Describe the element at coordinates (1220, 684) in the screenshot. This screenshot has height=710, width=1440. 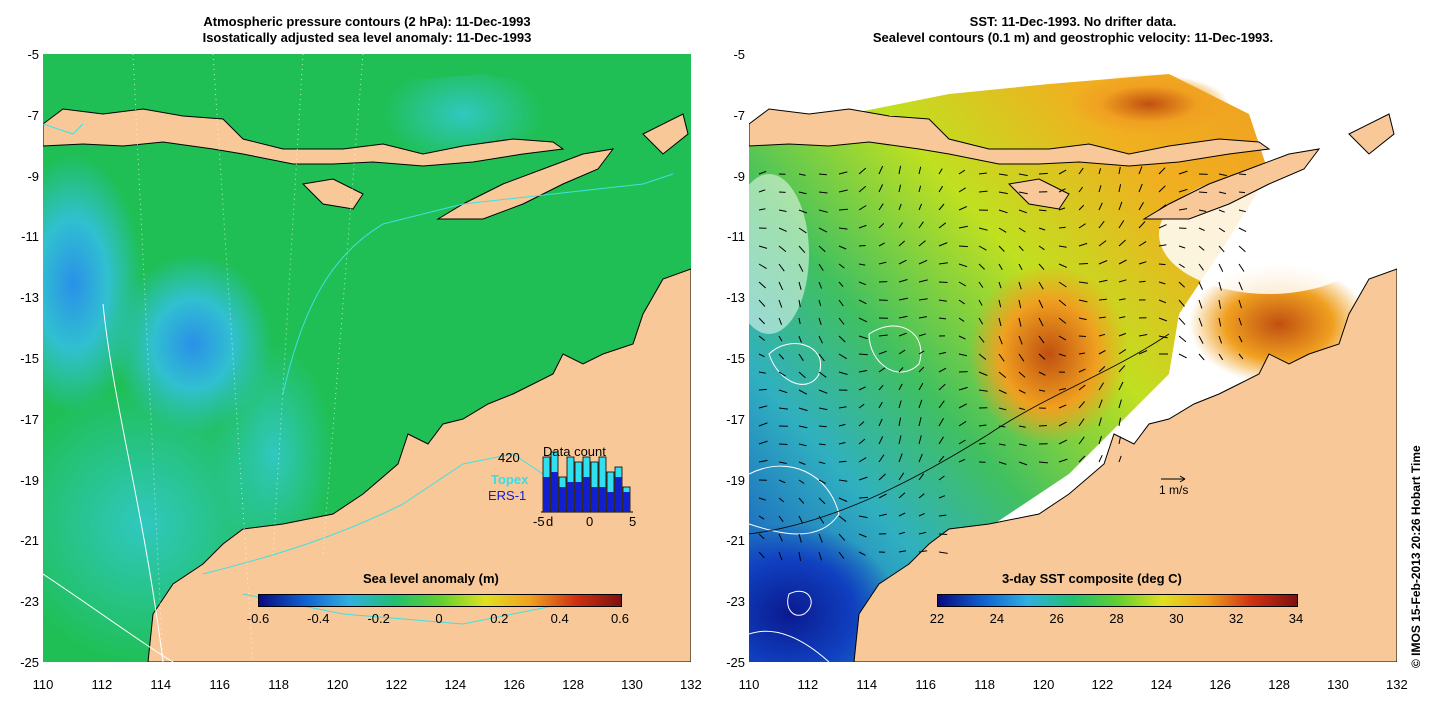
I see `right-xtick-label: 126` at that location.